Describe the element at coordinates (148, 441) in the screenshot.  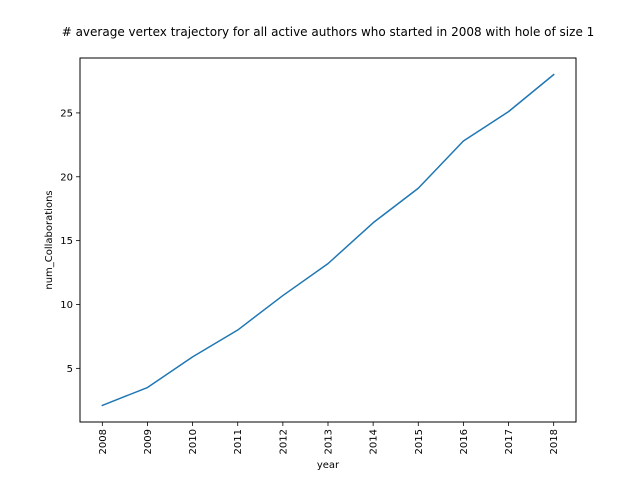
I see `x-tick-label: 2009` at that location.